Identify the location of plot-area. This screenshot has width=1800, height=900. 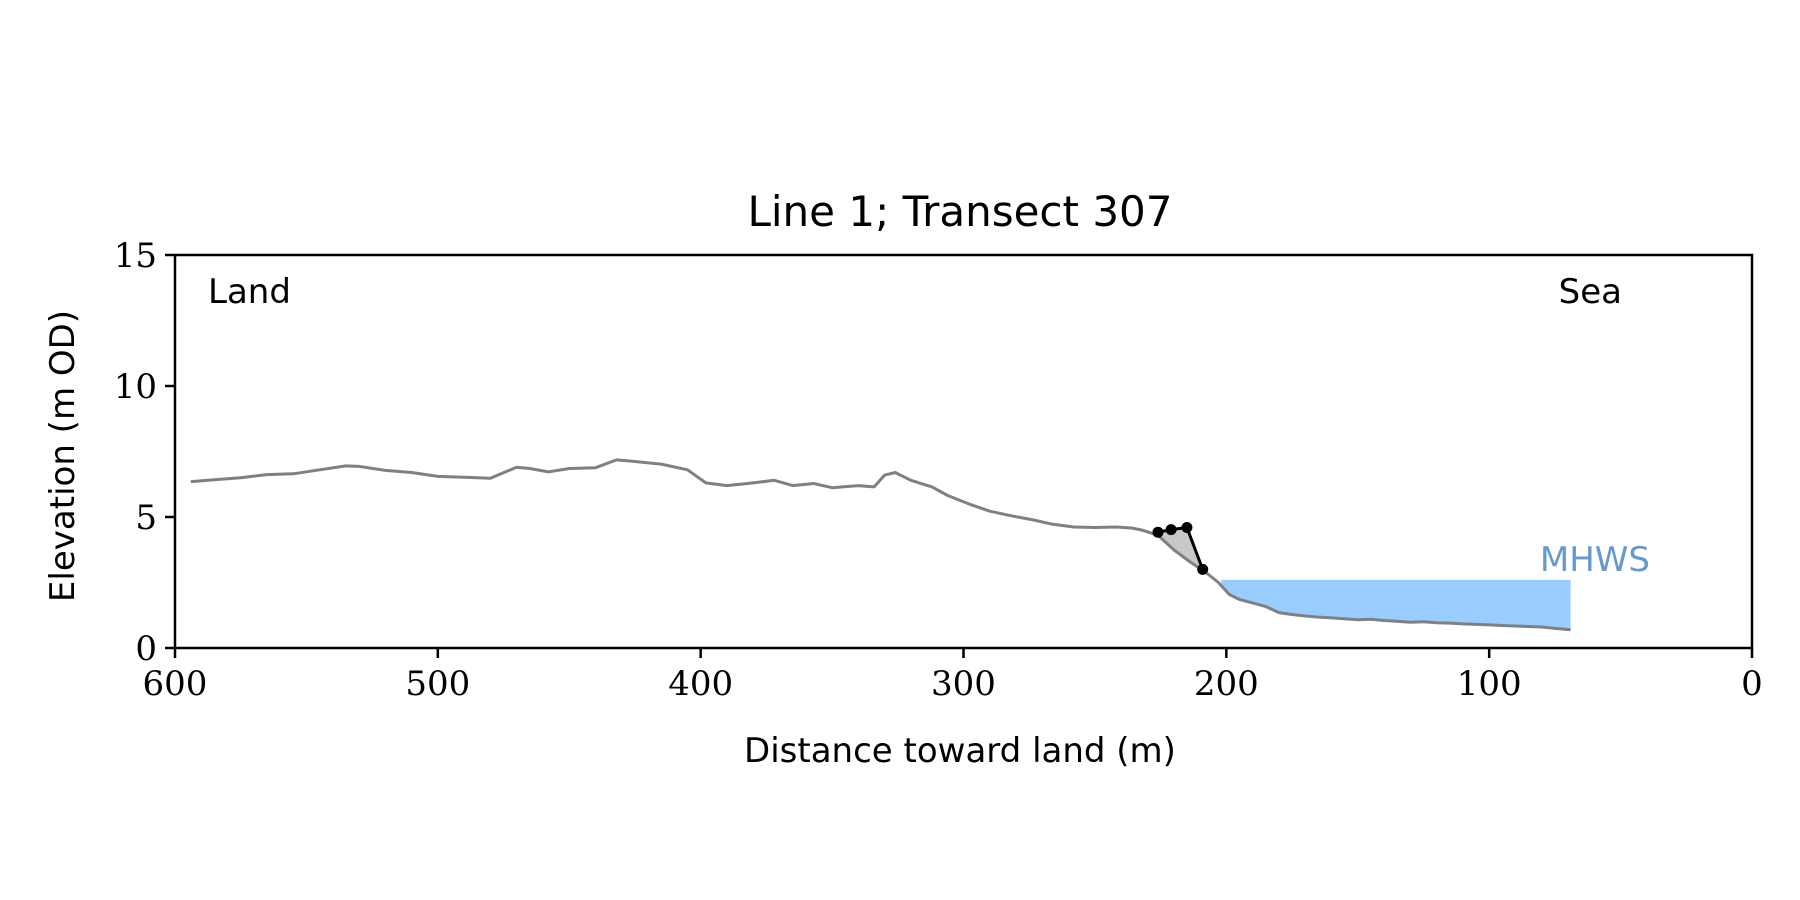
(880, 545).